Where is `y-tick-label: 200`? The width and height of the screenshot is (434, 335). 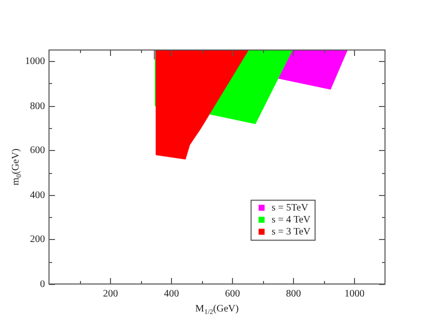
y-tick-label: 200 is located at coordinates (37, 240).